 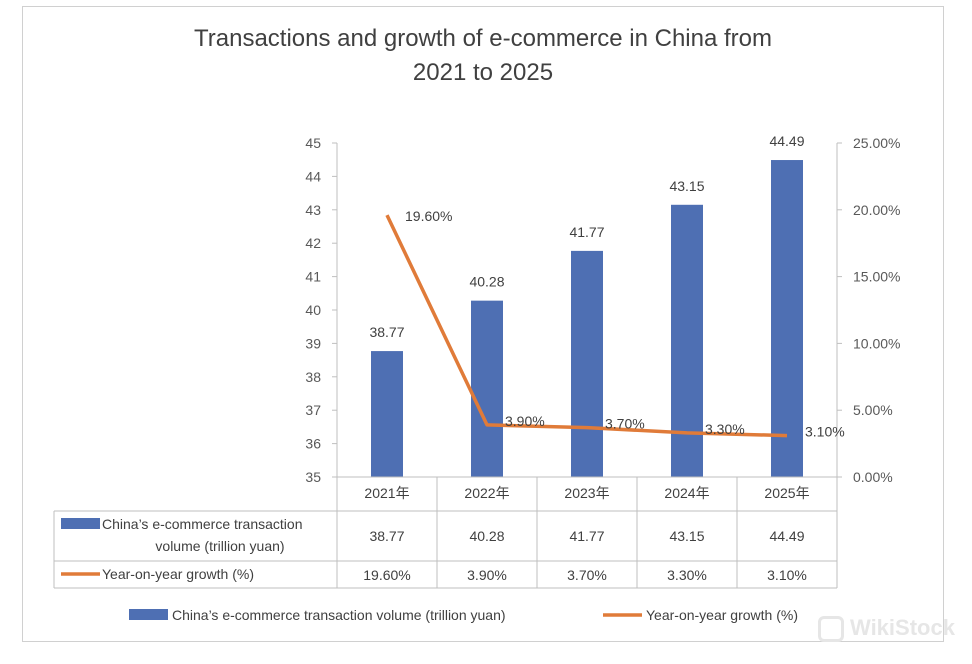 I want to click on table-cell: 3.70%, so click(x=587, y=575).